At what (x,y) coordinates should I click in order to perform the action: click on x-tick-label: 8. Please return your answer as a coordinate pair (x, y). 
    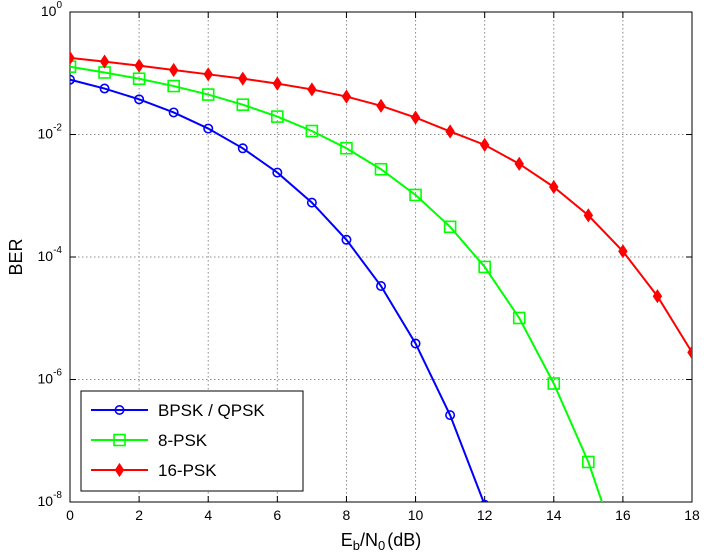
    Looking at the image, I should click on (347, 515).